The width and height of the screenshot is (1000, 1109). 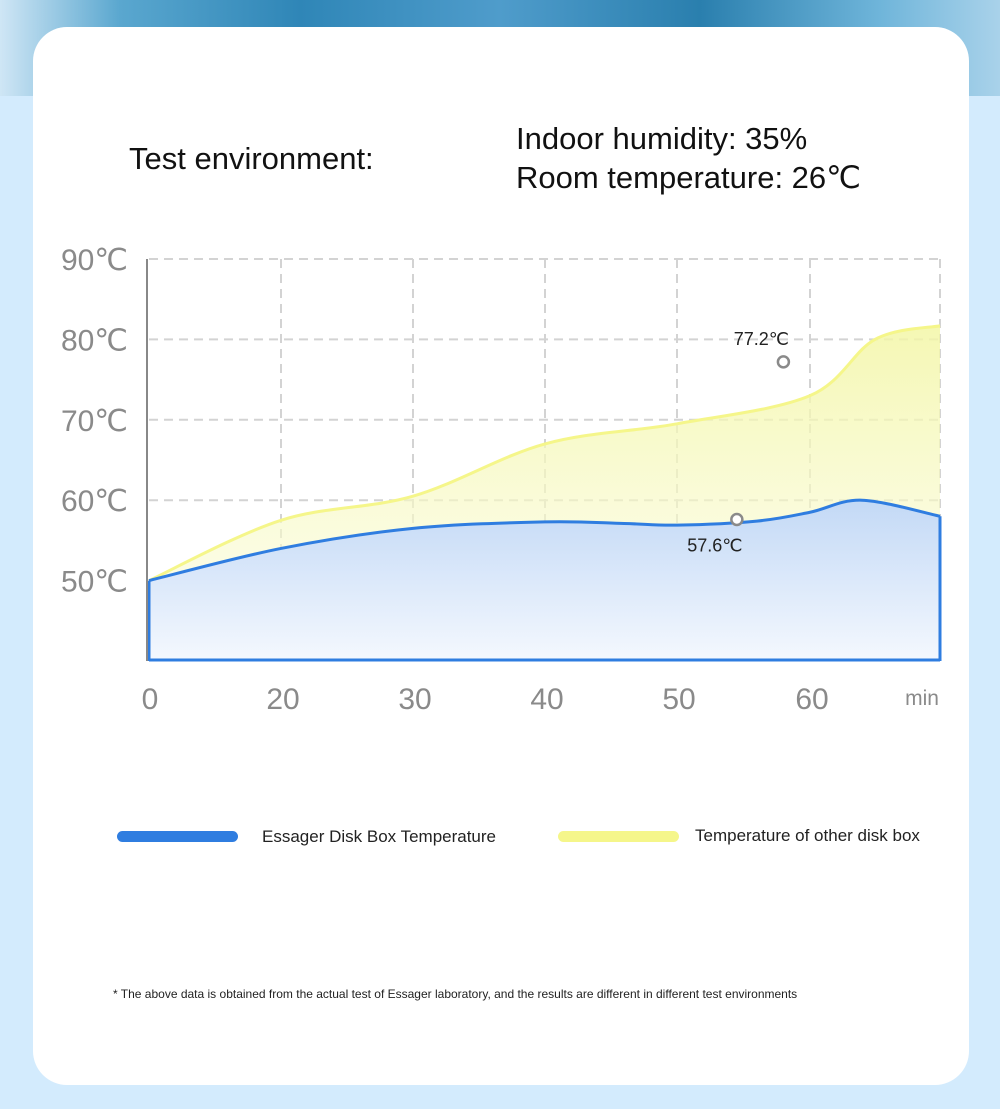 I want to click on essager-disk-area, so click(x=544, y=580).